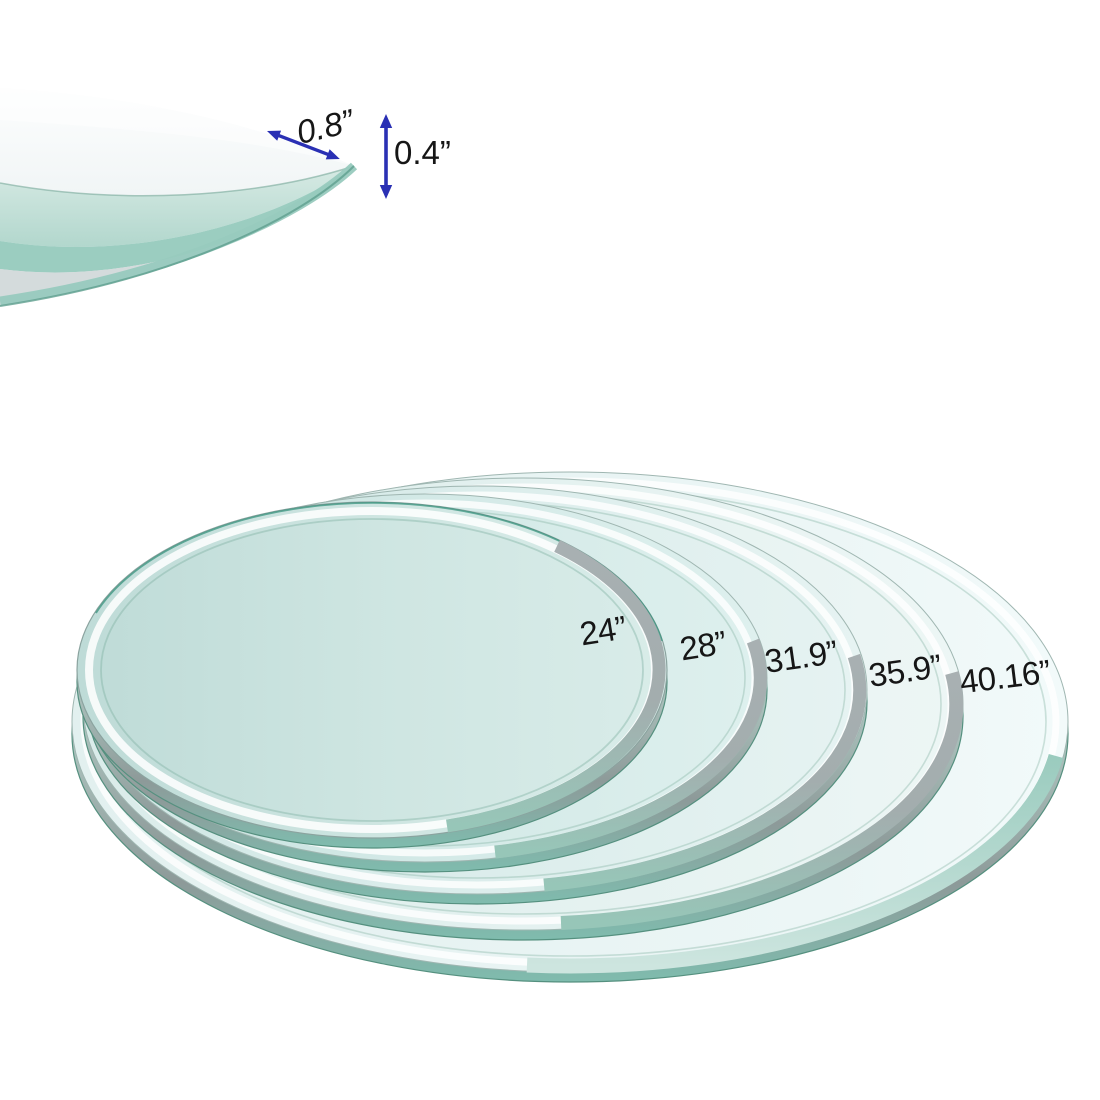  I want to click on size-label-24in: 24”, so click(602, 631).